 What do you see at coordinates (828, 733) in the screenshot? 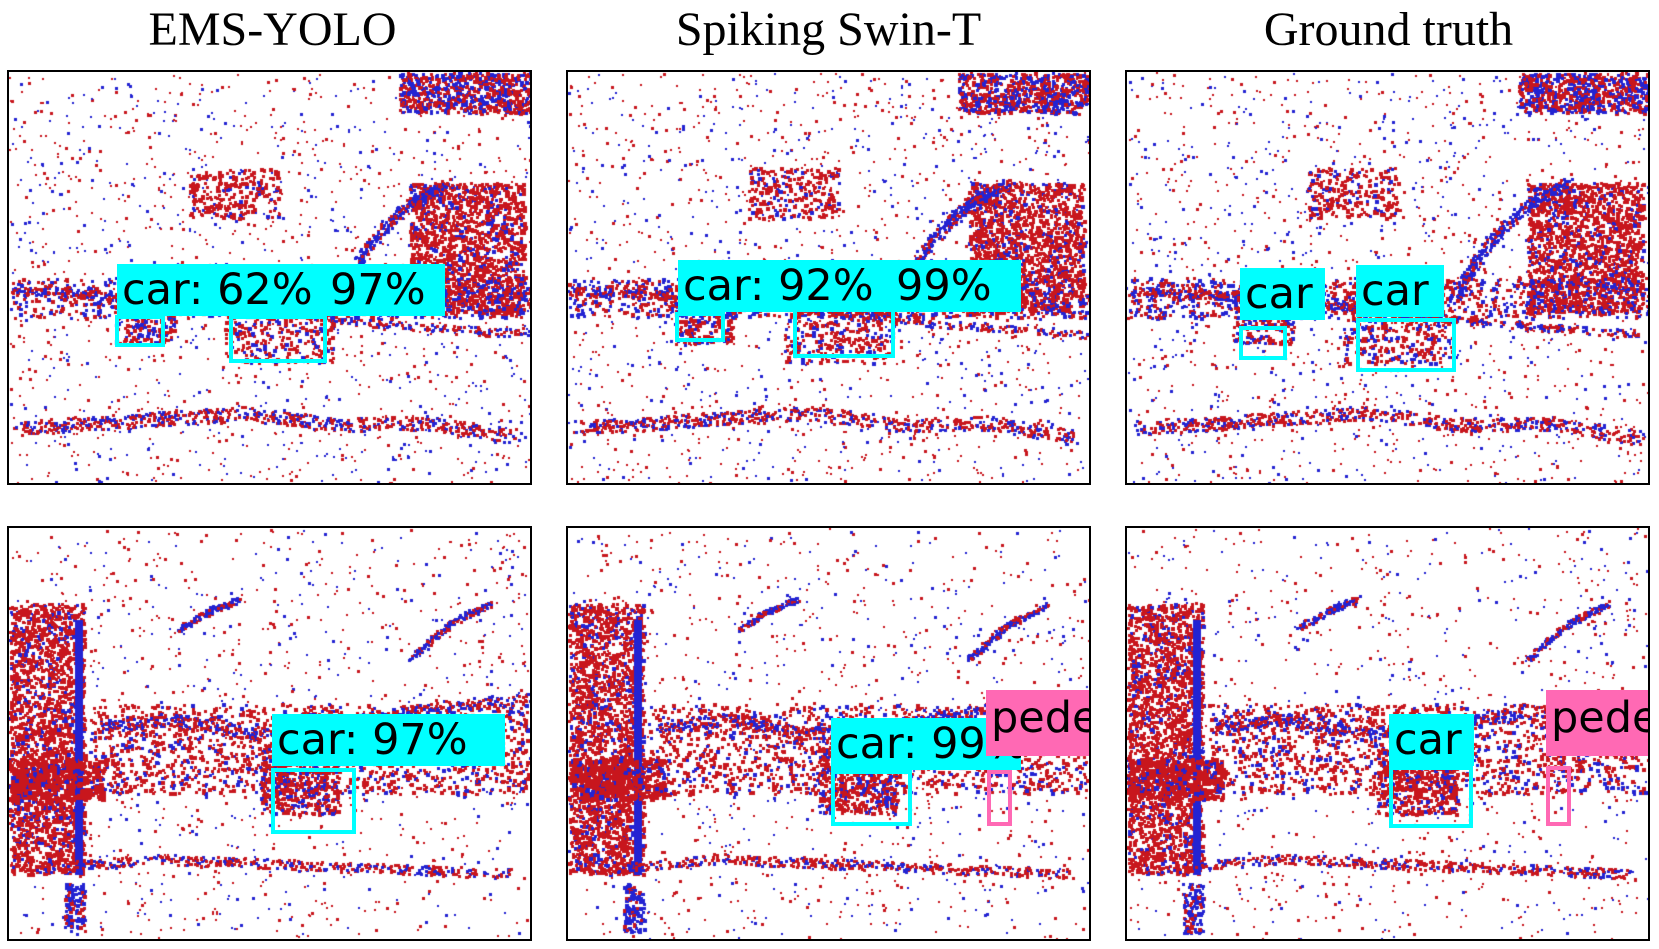
I see `panel-spiking-swin-t-scene-2: car: 99% pedestrian` at bounding box center [828, 733].